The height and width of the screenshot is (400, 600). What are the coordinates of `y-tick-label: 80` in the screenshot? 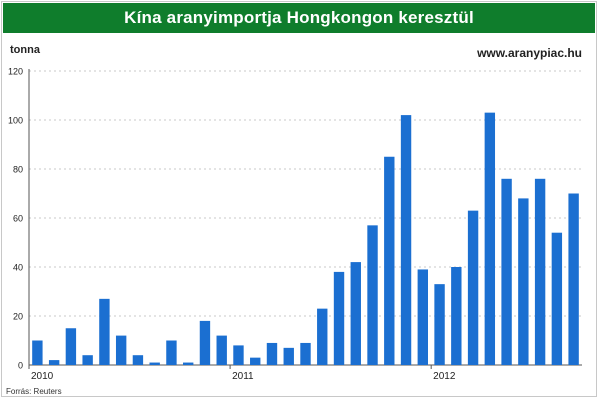 It's located at (18, 170).